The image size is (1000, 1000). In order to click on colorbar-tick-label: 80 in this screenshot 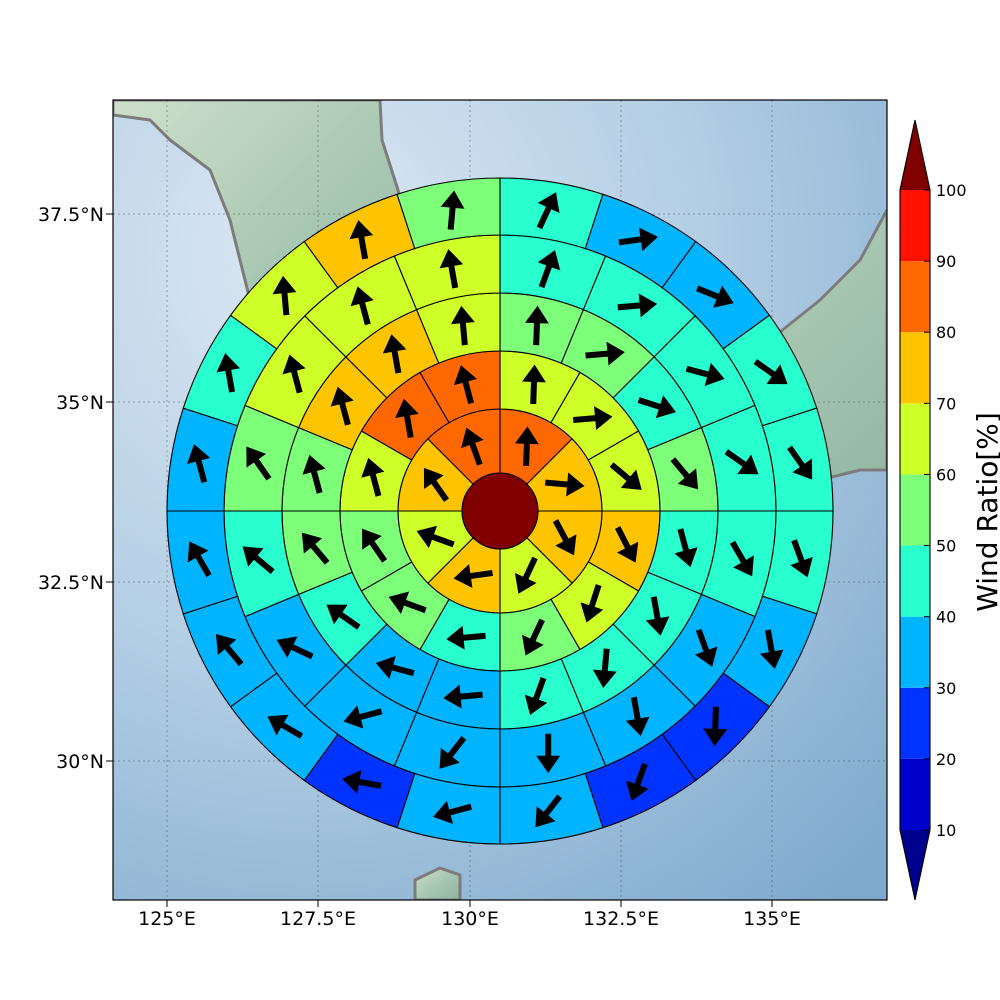, I will do `click(946, 332)`.